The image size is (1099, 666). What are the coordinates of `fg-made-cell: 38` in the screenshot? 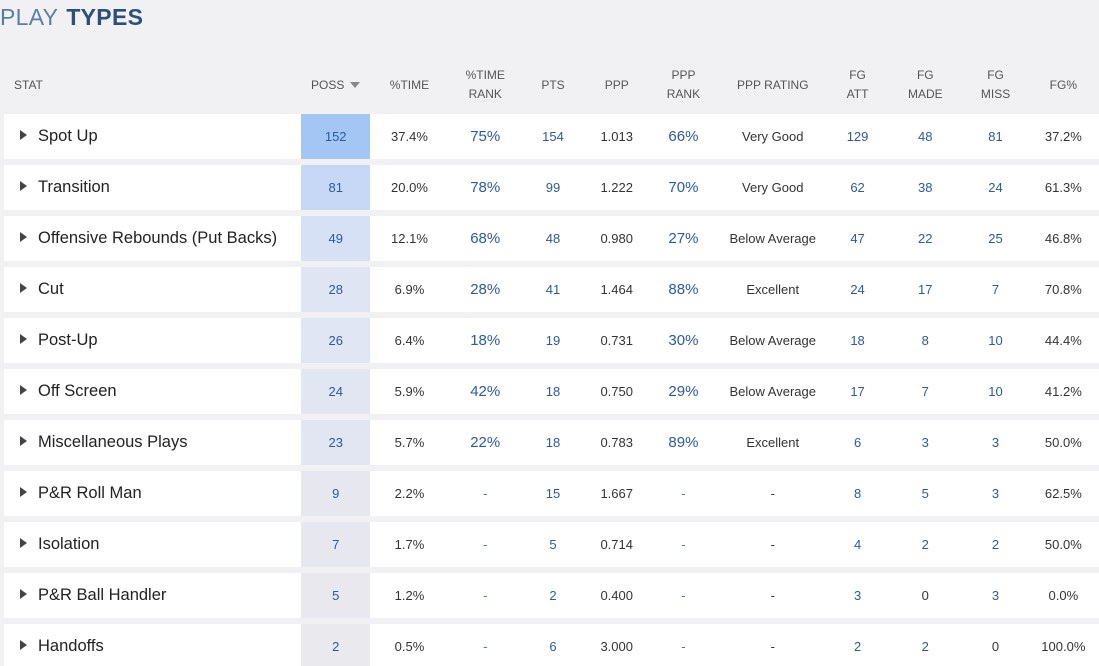 It's located at (925, 187).